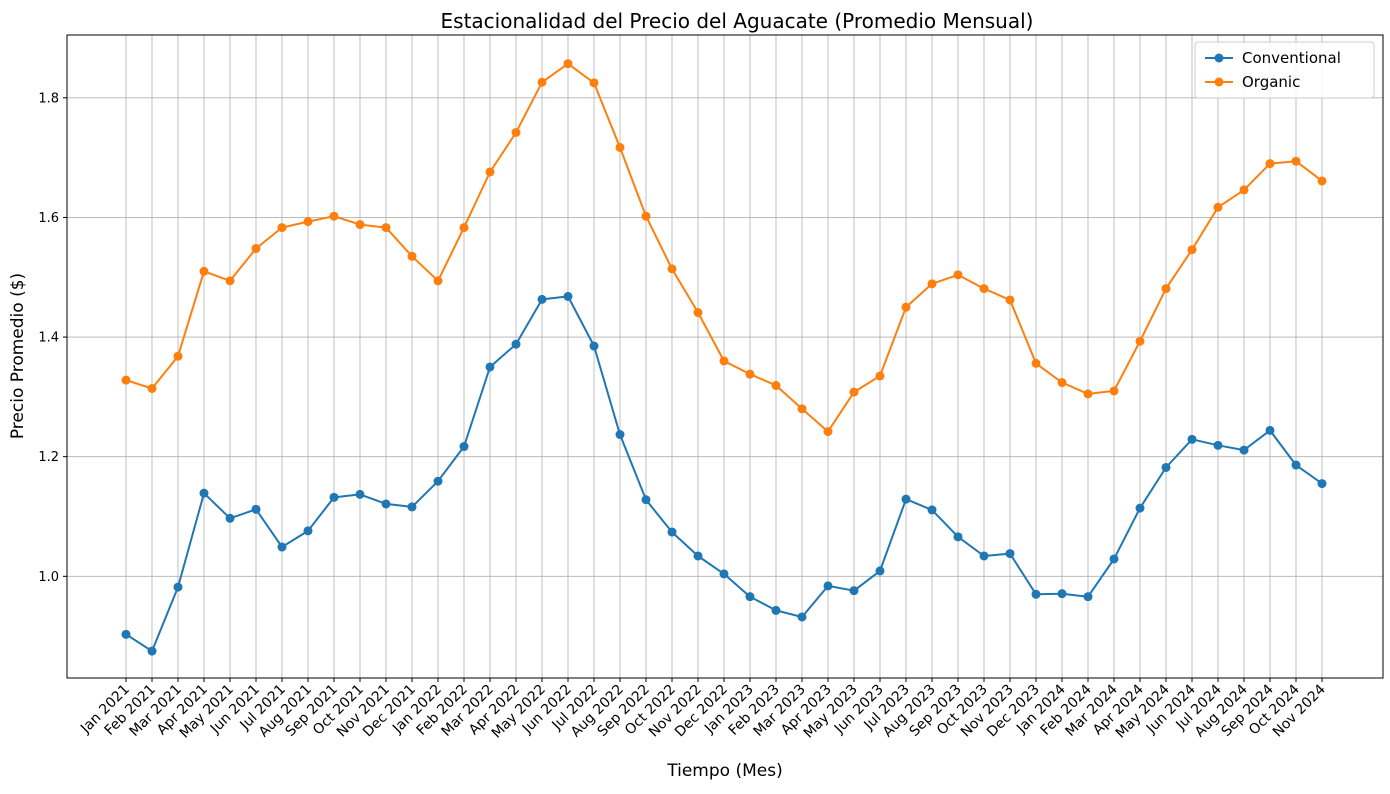  Describe the element at coordinates (48, 98) in the screenshot. I see `y-tick-label: 1.8` at that location.